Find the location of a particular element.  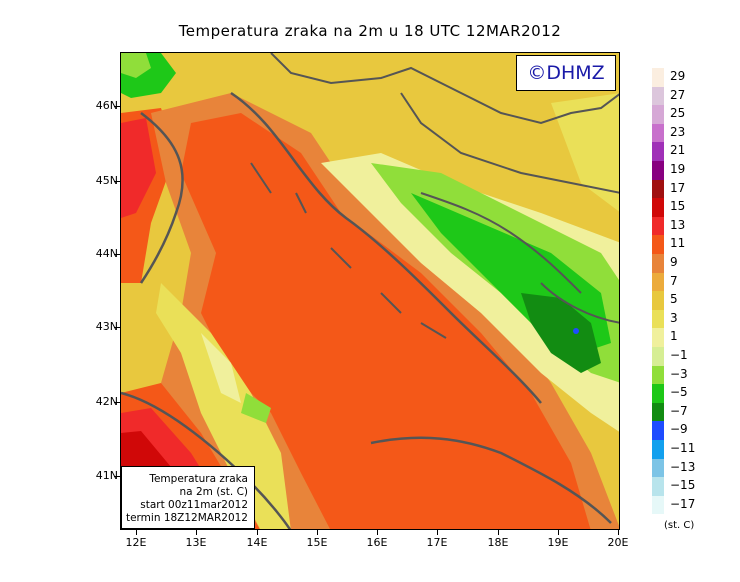

adriatic-islands is located at coordinates (348, 250).